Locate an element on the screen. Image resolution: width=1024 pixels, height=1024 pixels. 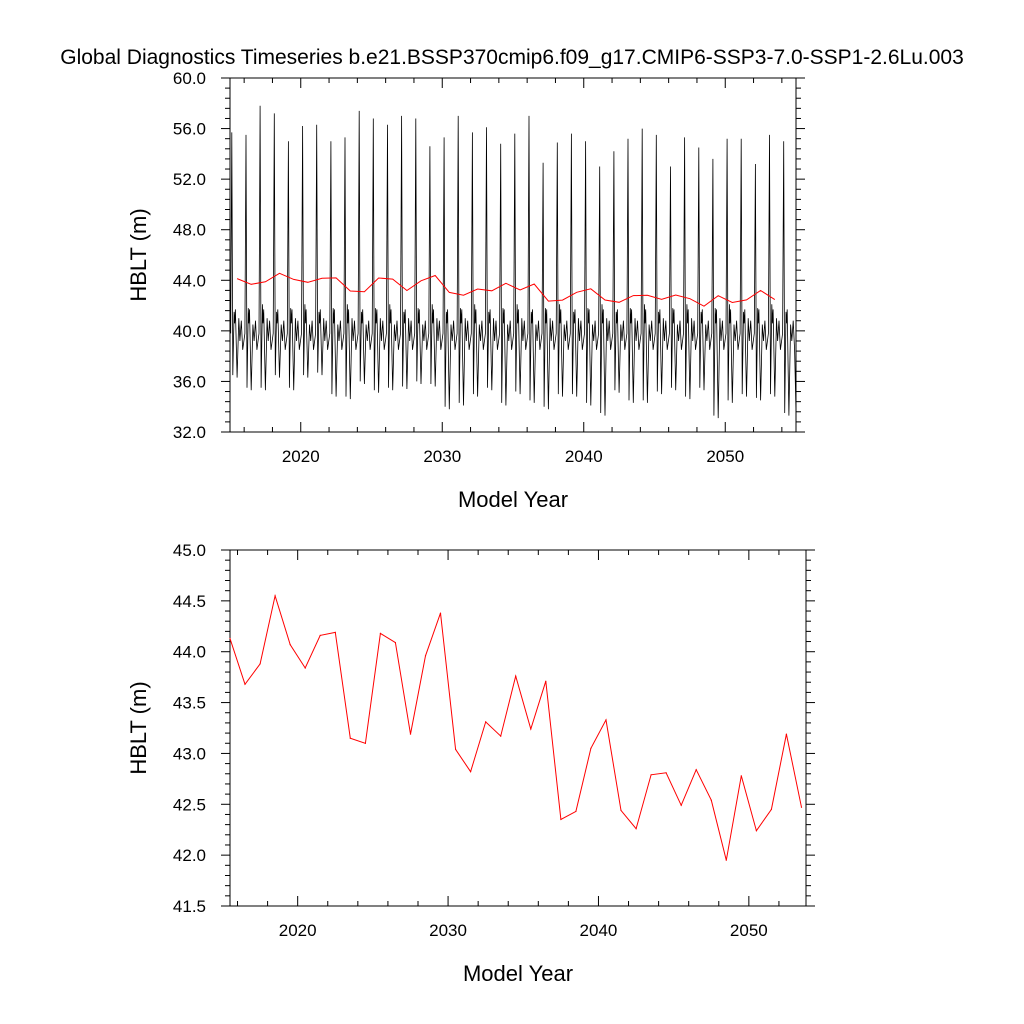
y-tick-label: 45.0 is located at coordinates (189, 550).